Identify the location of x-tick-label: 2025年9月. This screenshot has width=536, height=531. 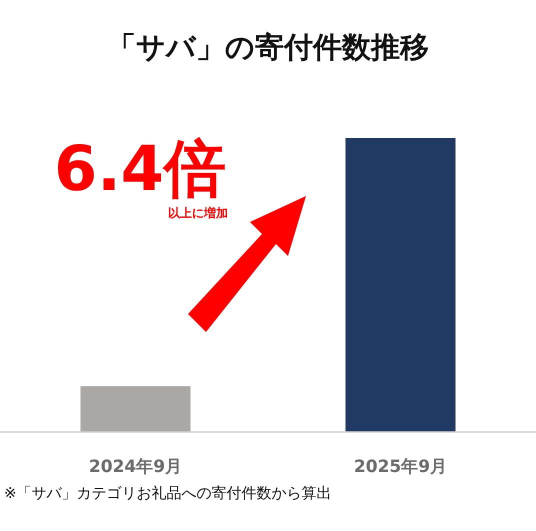
(401, 467).